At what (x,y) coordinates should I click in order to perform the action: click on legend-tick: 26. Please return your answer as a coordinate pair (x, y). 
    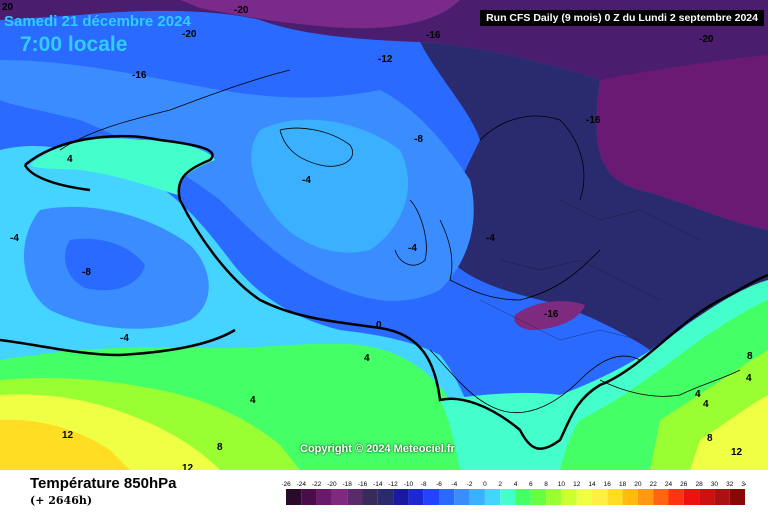
    Looking at the image, I should click on (684, 484).